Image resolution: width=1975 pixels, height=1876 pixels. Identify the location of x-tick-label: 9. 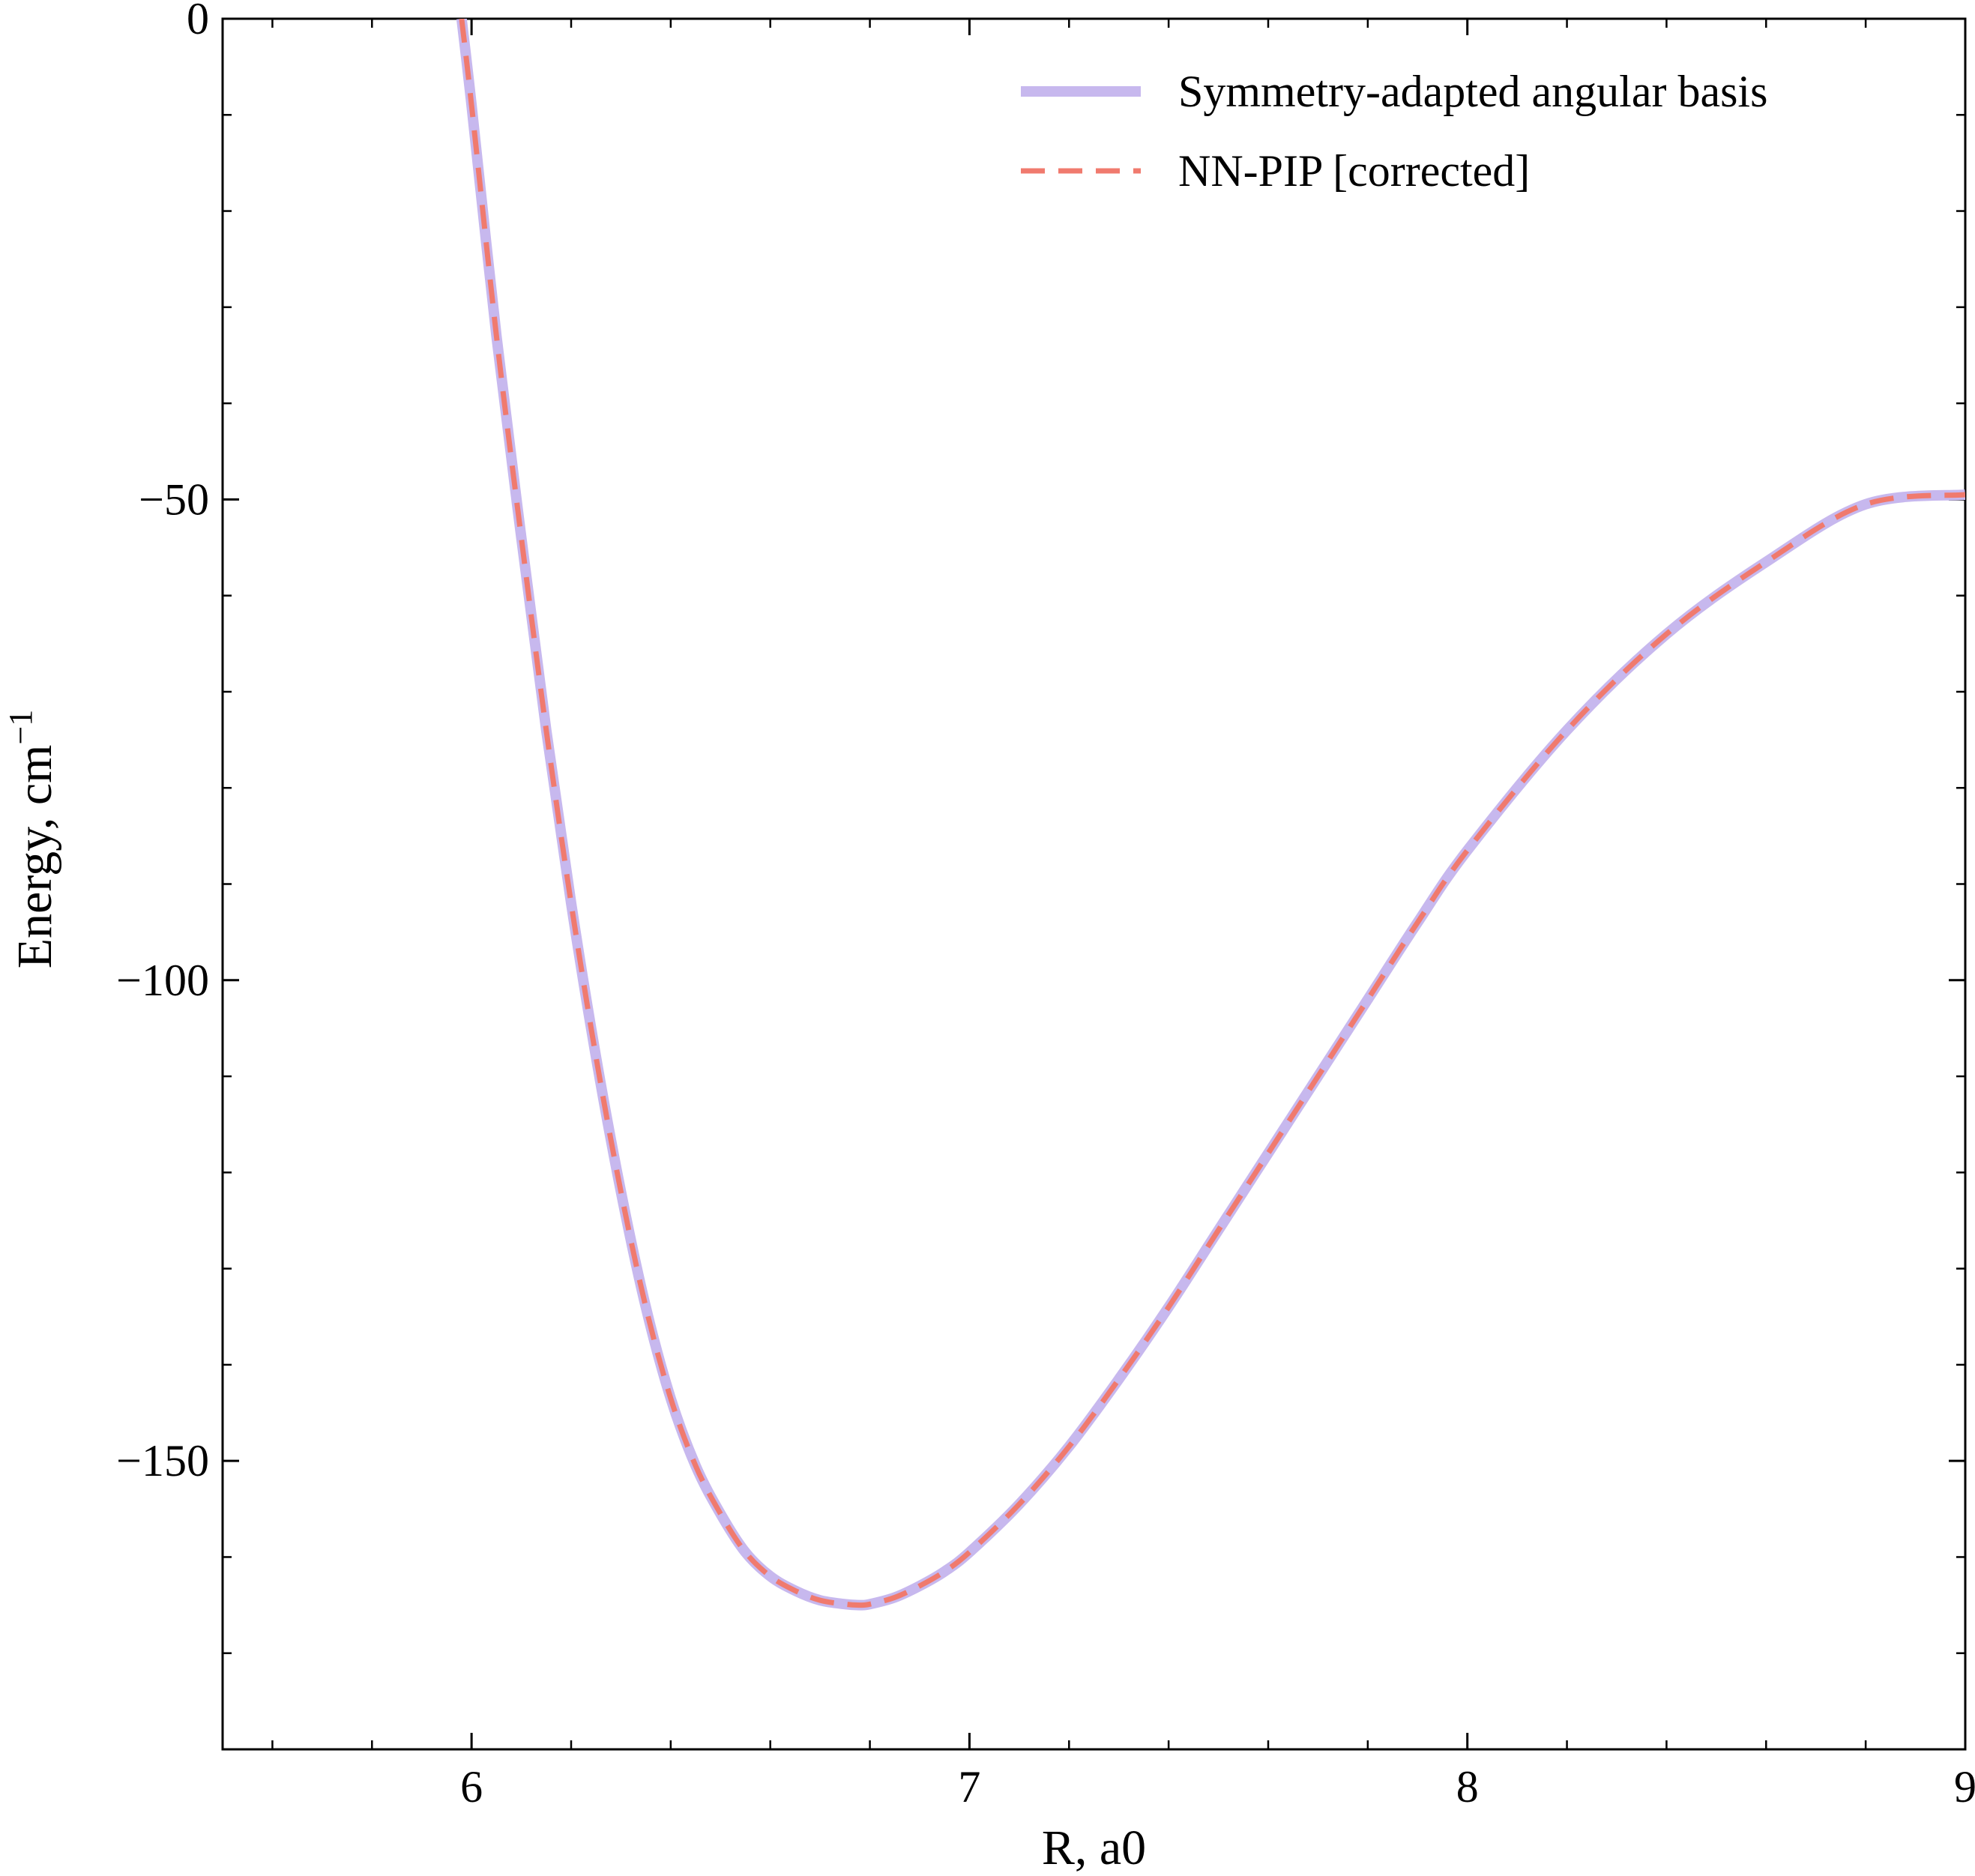
(1965, 1787).